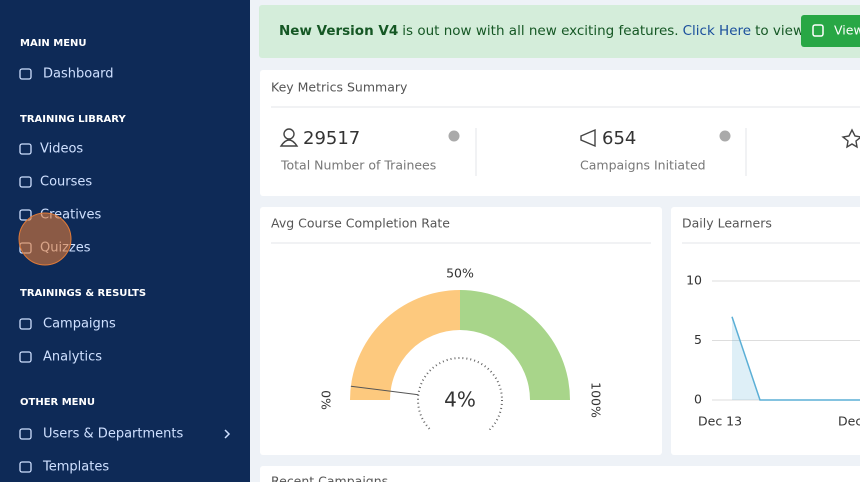  What do you see at coordinates (643, 165) in the screenshot?
I see `metric-label: Campaigns Initiated` at bounding box center [643, 165].